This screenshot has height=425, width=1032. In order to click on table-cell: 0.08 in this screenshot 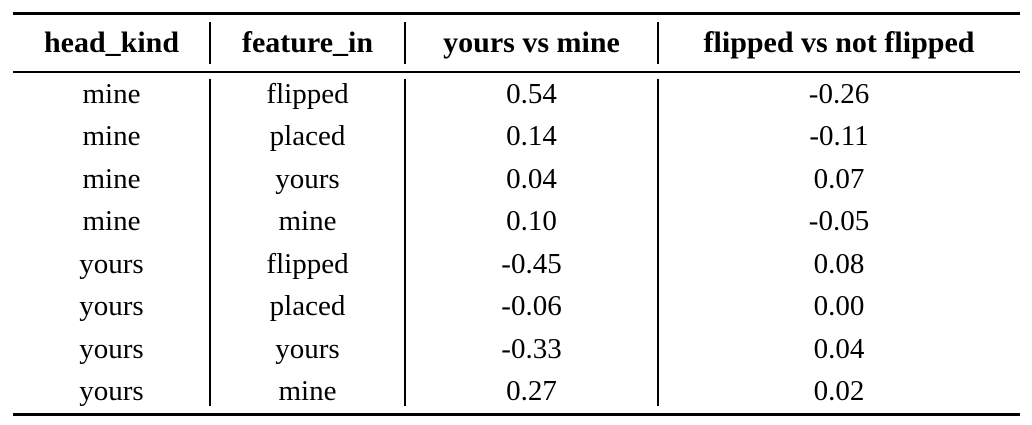, I will do `click(839, 263)`.